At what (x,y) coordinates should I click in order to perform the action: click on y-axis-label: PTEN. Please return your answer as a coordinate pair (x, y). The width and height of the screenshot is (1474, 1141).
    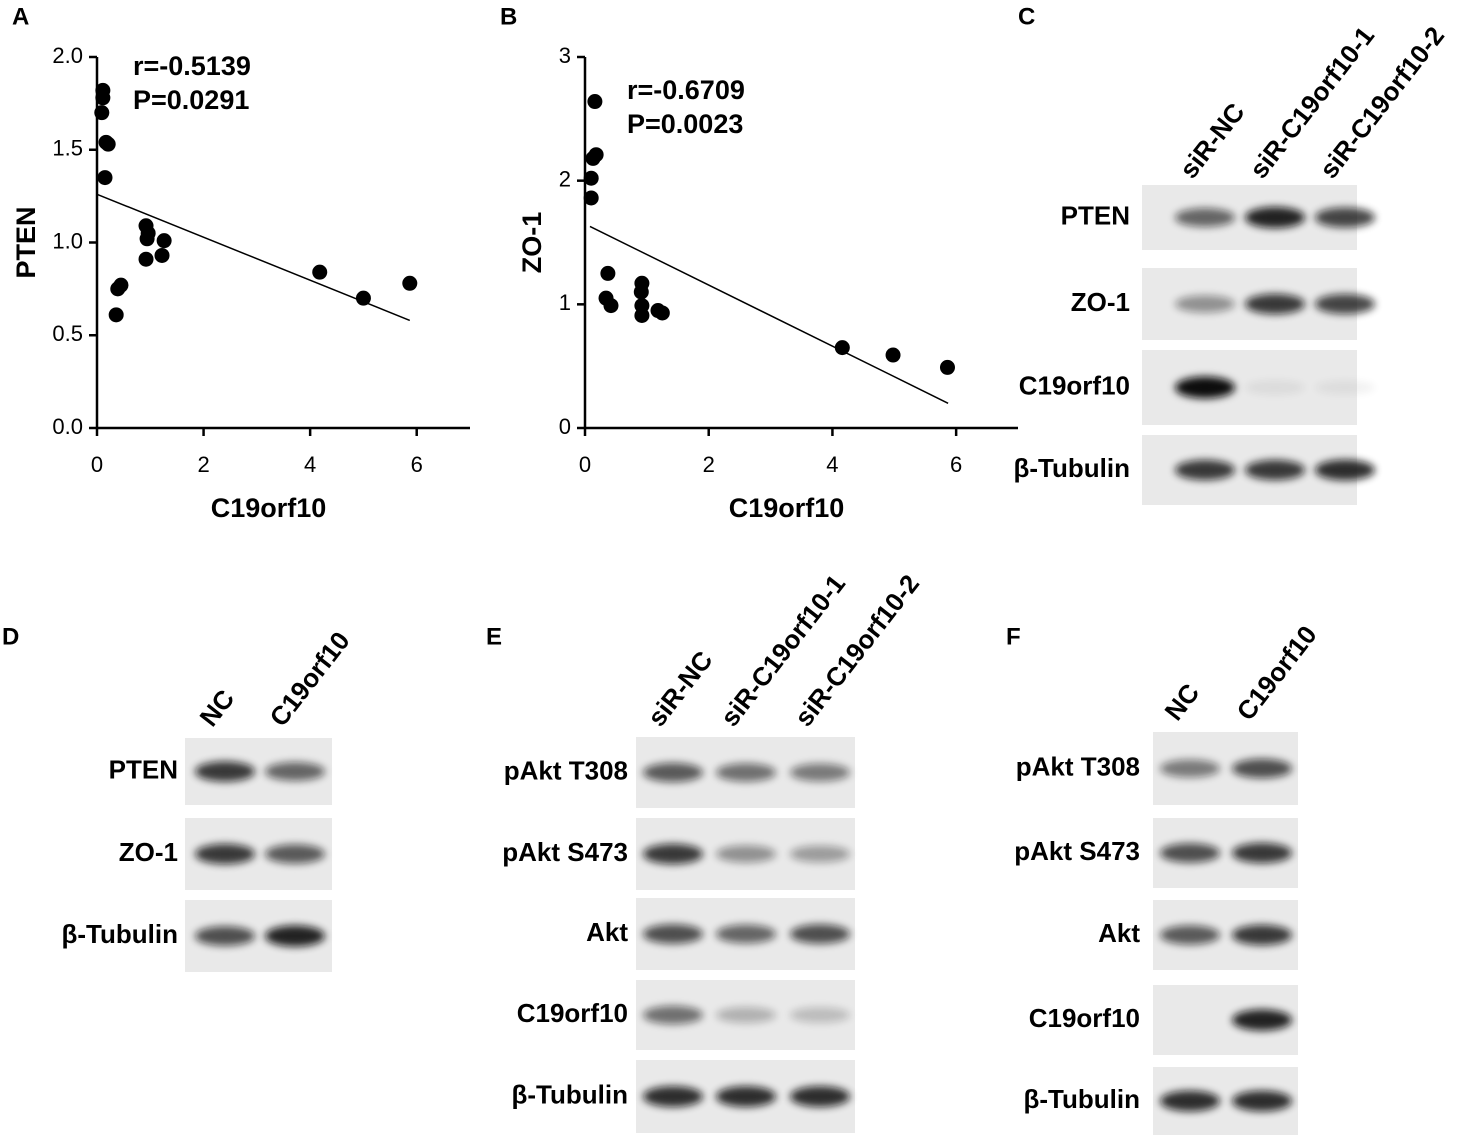
    Looking at the image, I should click on (26, 242).